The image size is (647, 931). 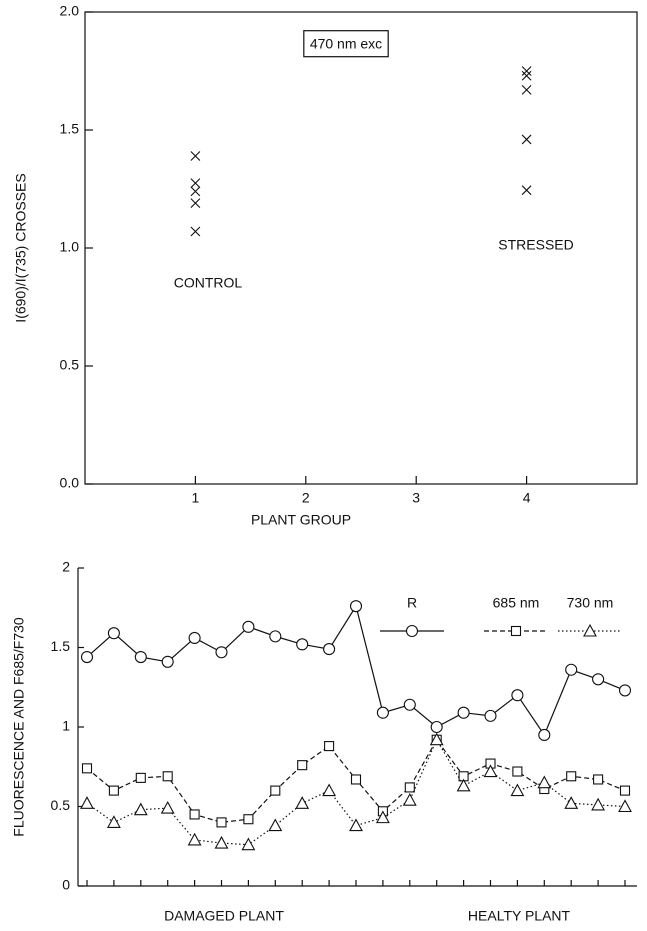 What do you see at coordinates (208, 283) in the screenshot?
I see `annotation: CONTROL` at bounding box center [208, 283].